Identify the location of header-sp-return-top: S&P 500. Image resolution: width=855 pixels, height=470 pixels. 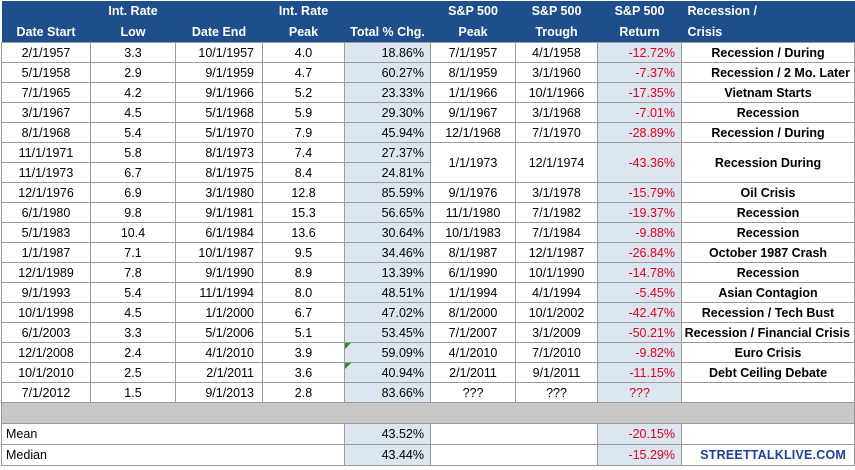
(639, 11).